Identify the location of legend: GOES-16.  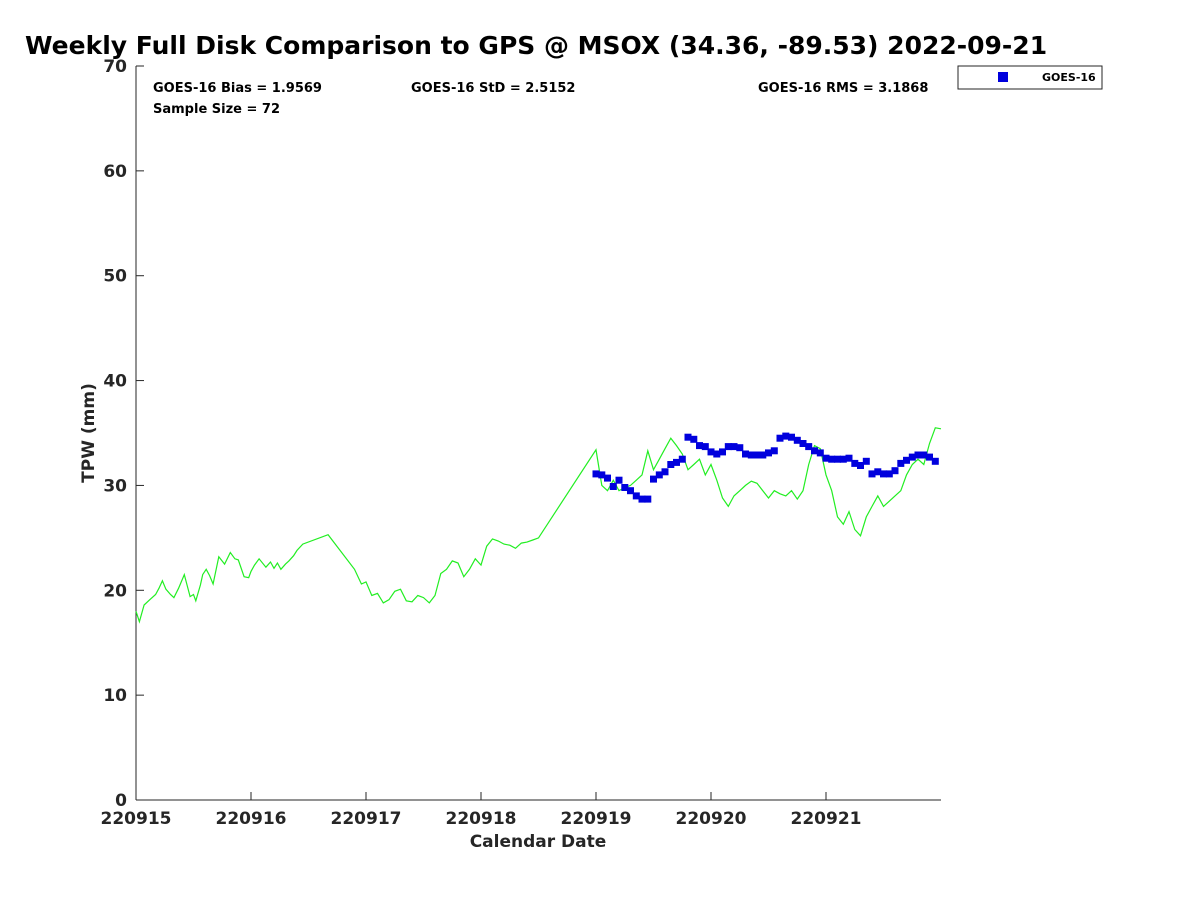
(1030, 77).